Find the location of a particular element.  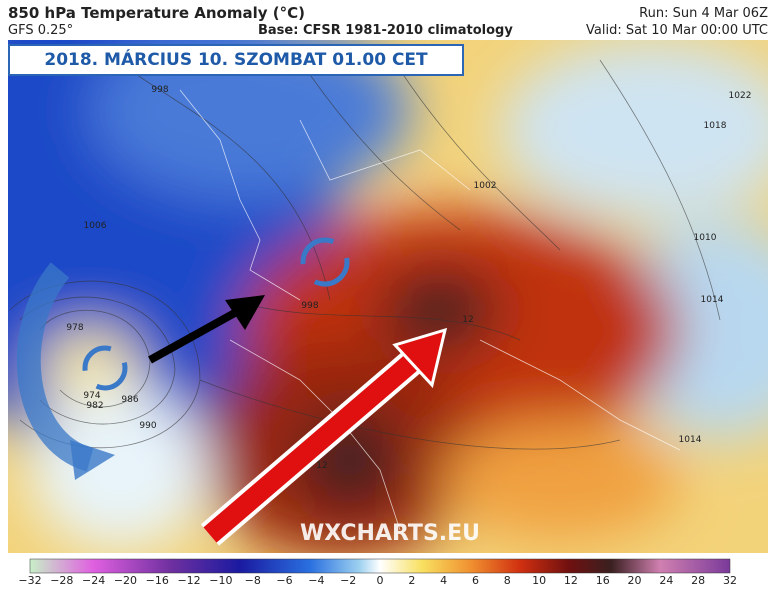

isobar-label: 974 is located at coordinates (91, 396).